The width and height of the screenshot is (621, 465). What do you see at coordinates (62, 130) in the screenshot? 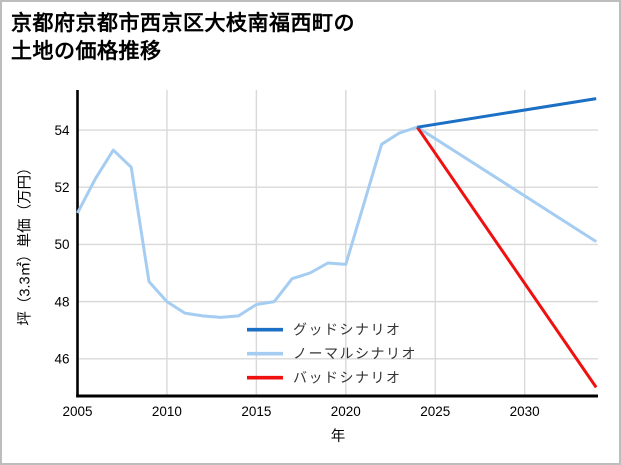
I see `y-tick-label: 54` at bounding box center [62, 130].